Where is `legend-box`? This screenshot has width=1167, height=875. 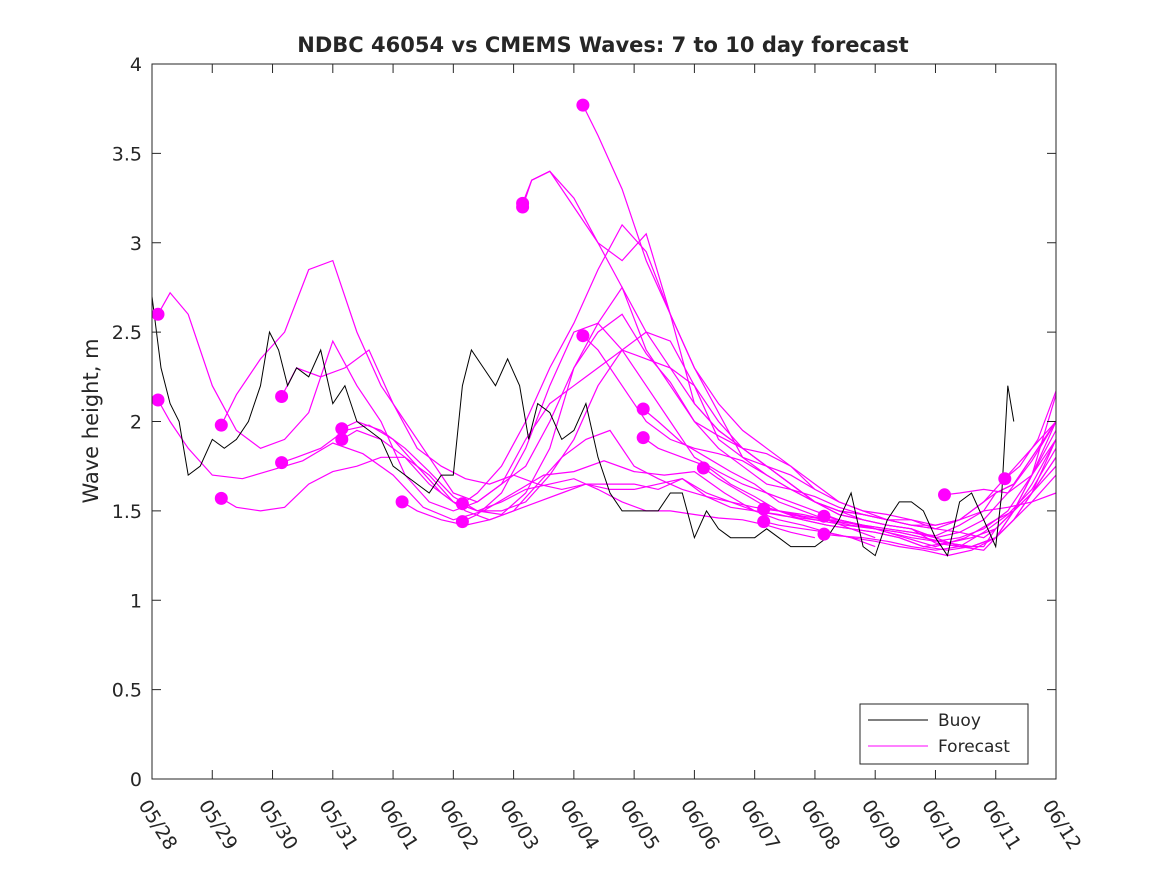 legend-box is located at coordinates (944, 734).